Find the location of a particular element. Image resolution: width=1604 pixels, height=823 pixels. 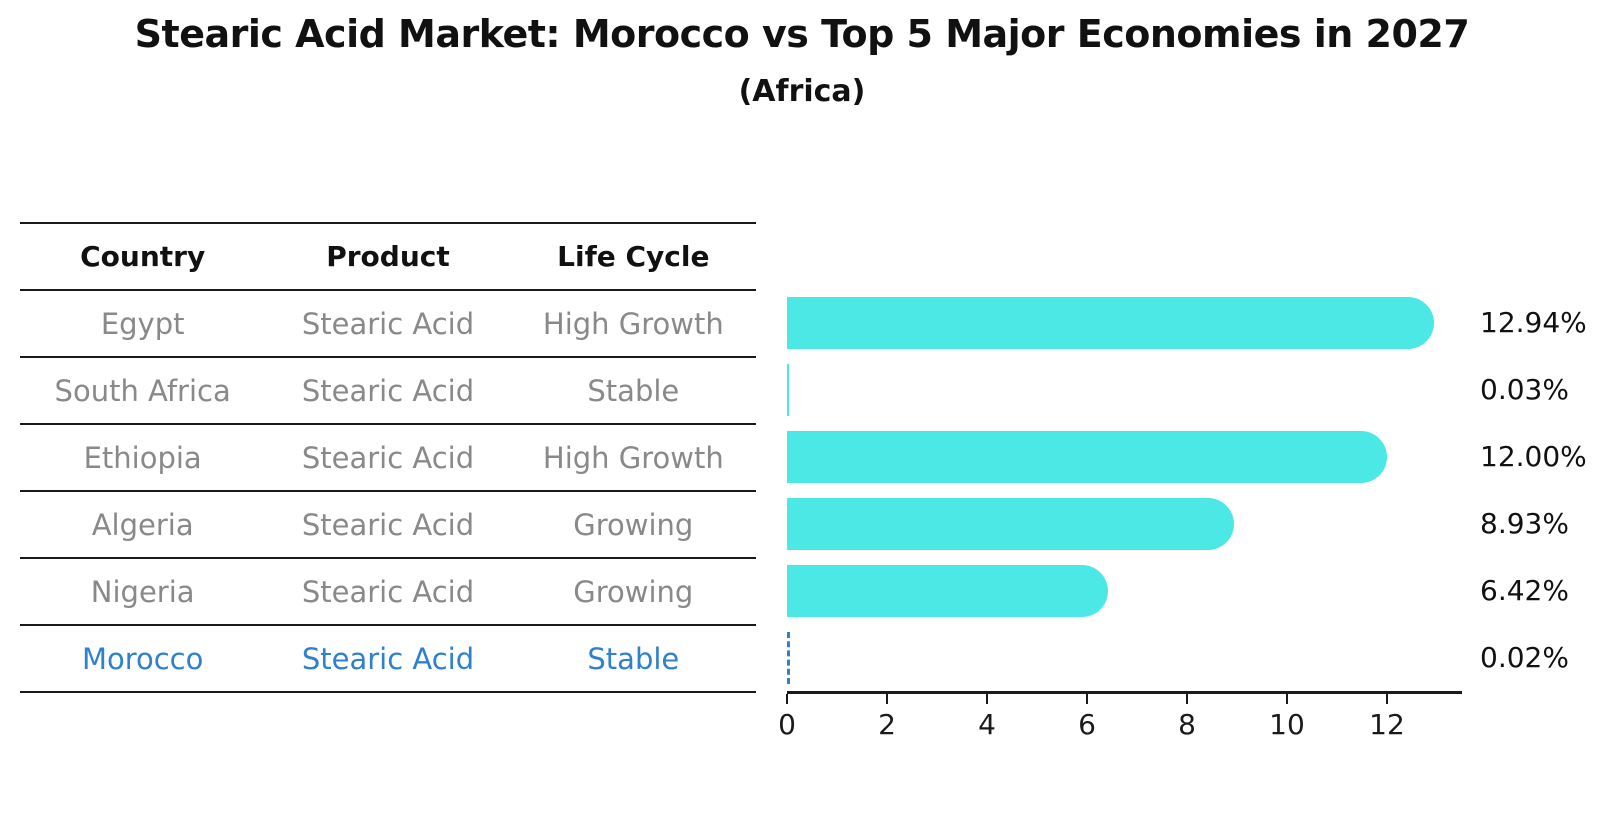

country-cell: Egypt is located at coordinates (142, 323).